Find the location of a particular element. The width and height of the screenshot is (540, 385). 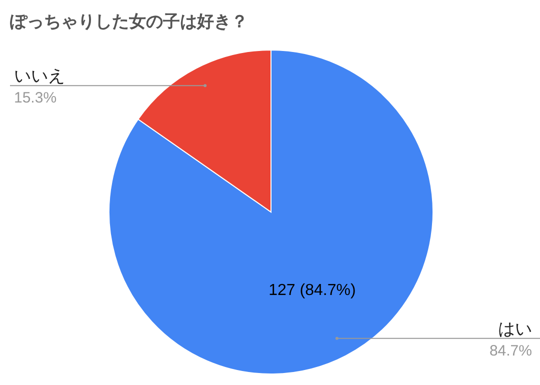

data-label: 15.3% is located at coordinates (35, 98).